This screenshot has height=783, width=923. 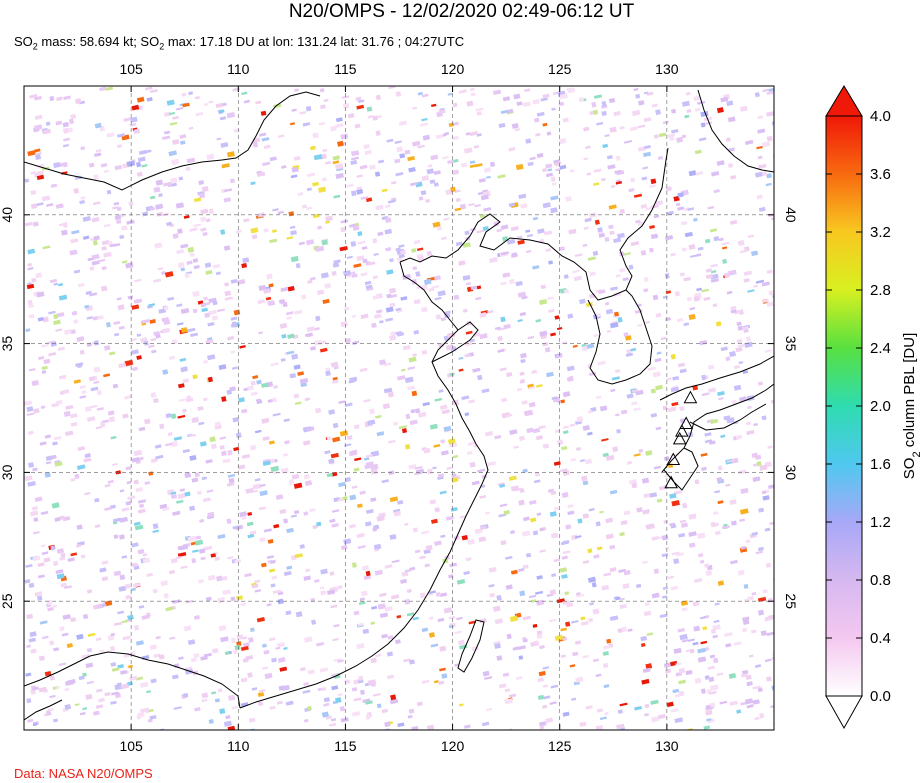 What do you see at coordinates (880, 696) in the screenshot?
I see `colorbar-tick-label: 0.0` at bounding box center [880, 696].